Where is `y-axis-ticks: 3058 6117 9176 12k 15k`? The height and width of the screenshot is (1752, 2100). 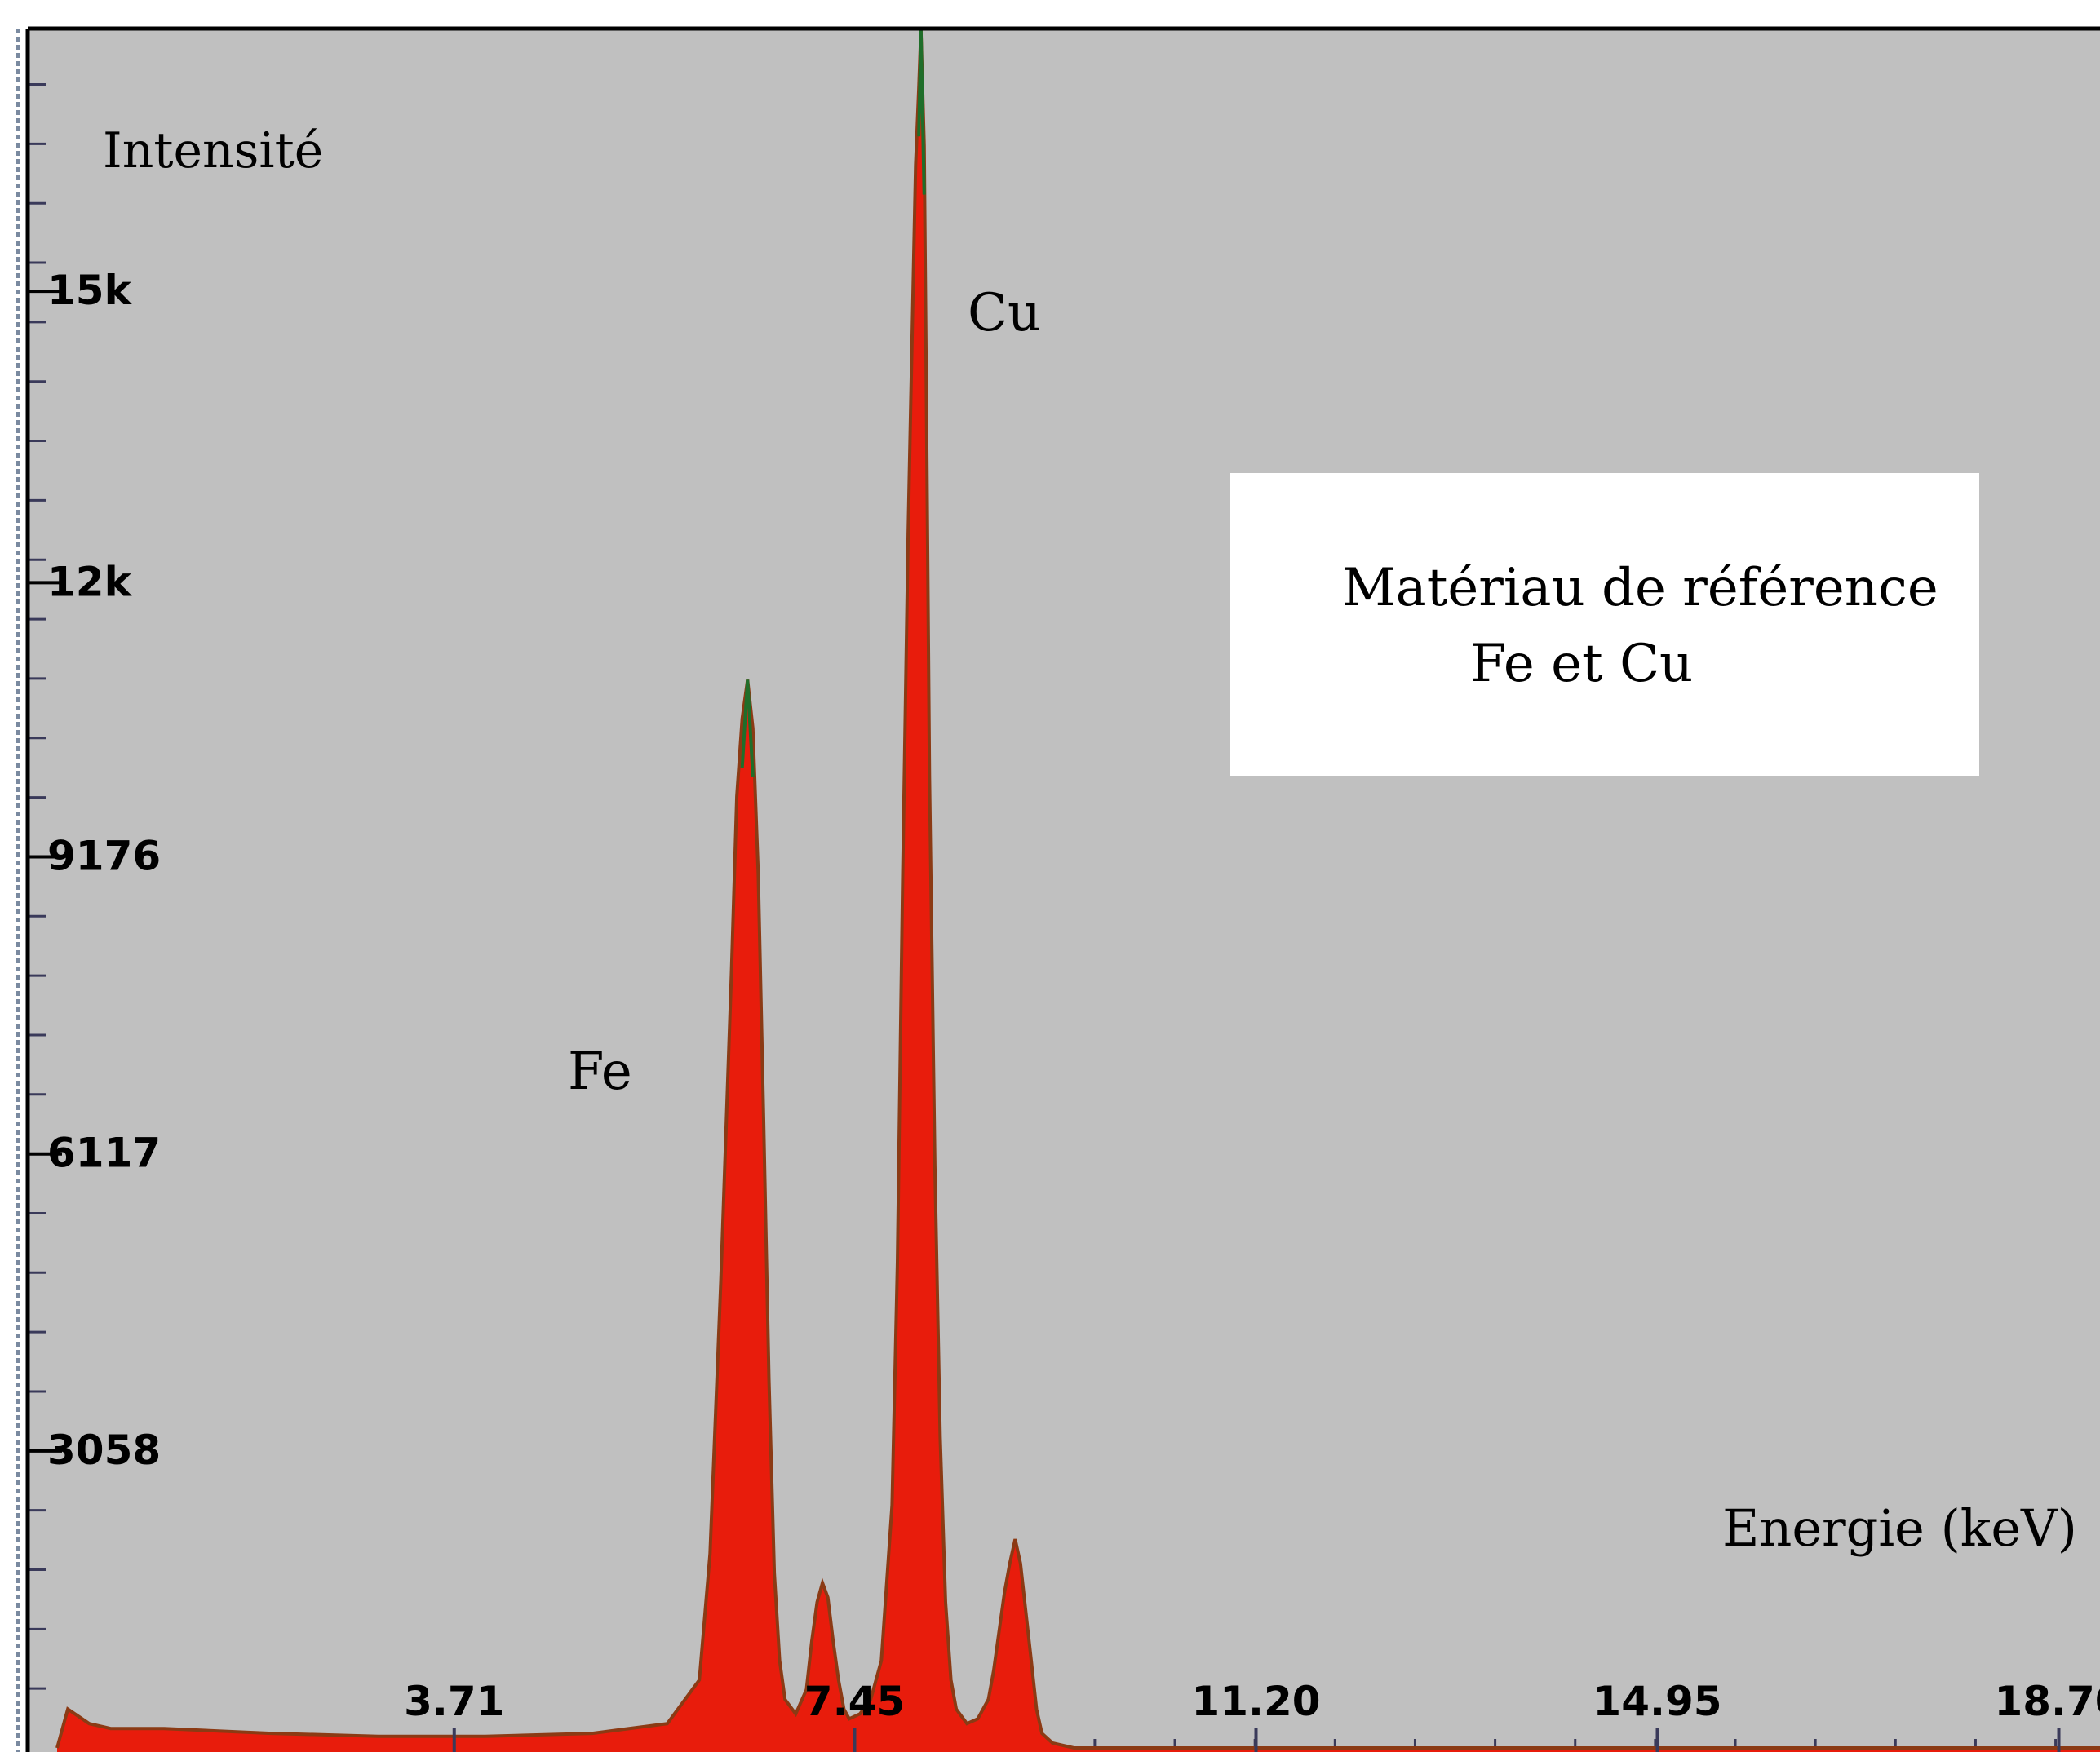 y-axis-ticks: 3058 6117 9176 12k 15k is located at coordinates (94, 870).